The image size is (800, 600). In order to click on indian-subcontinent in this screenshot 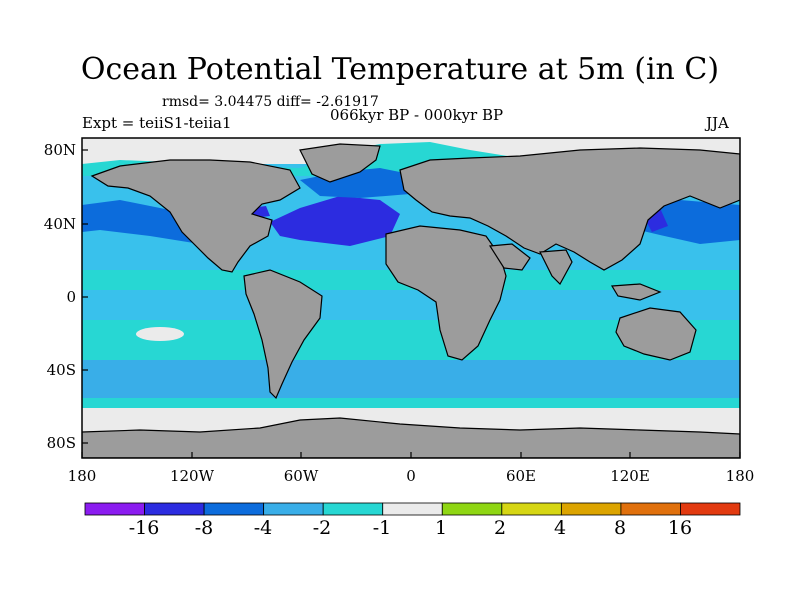, I will do `click(556, 267)`.